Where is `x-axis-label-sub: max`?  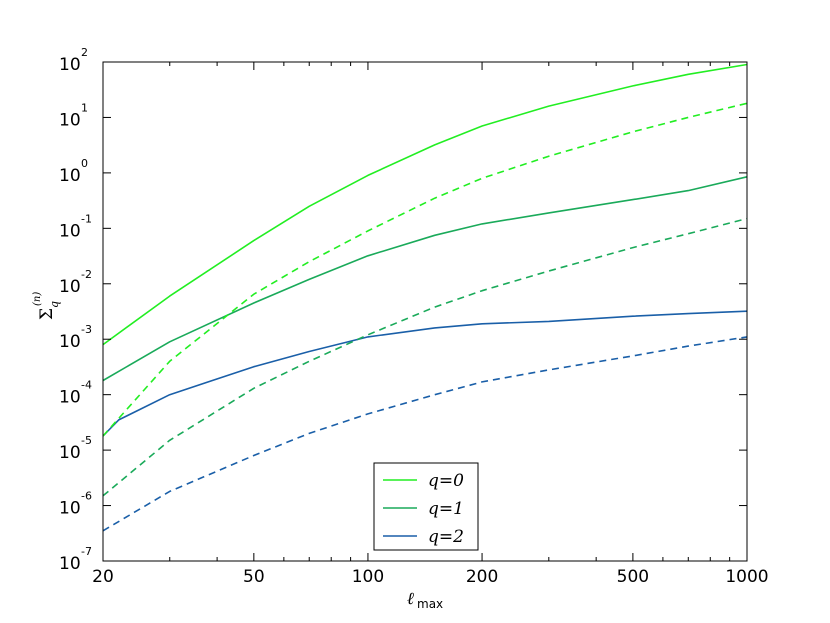 x-axis-label-sub: max is located at coordinates (430, 604).